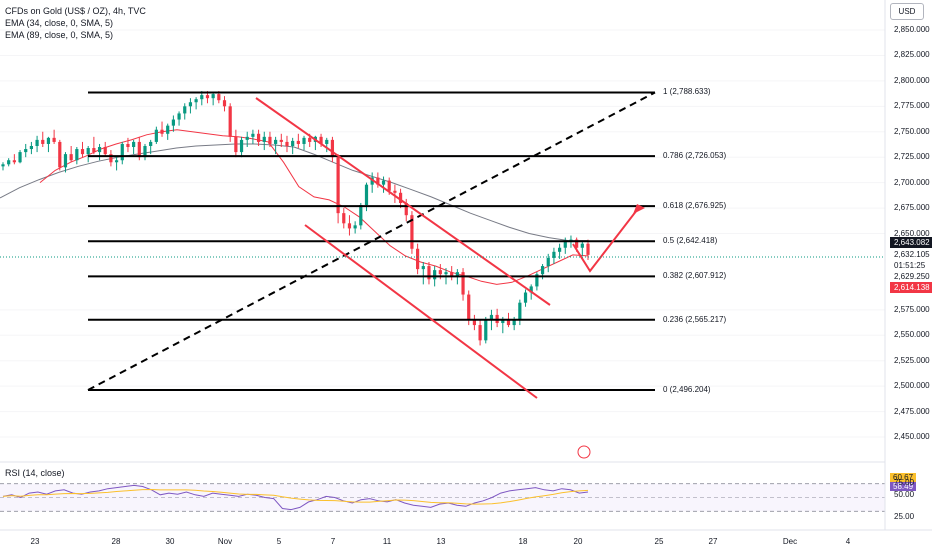 The image size is (932, 550). Describe the element at coordinates (116, 541) in the screenshot. I see `time-axis-label: 28` at that location.